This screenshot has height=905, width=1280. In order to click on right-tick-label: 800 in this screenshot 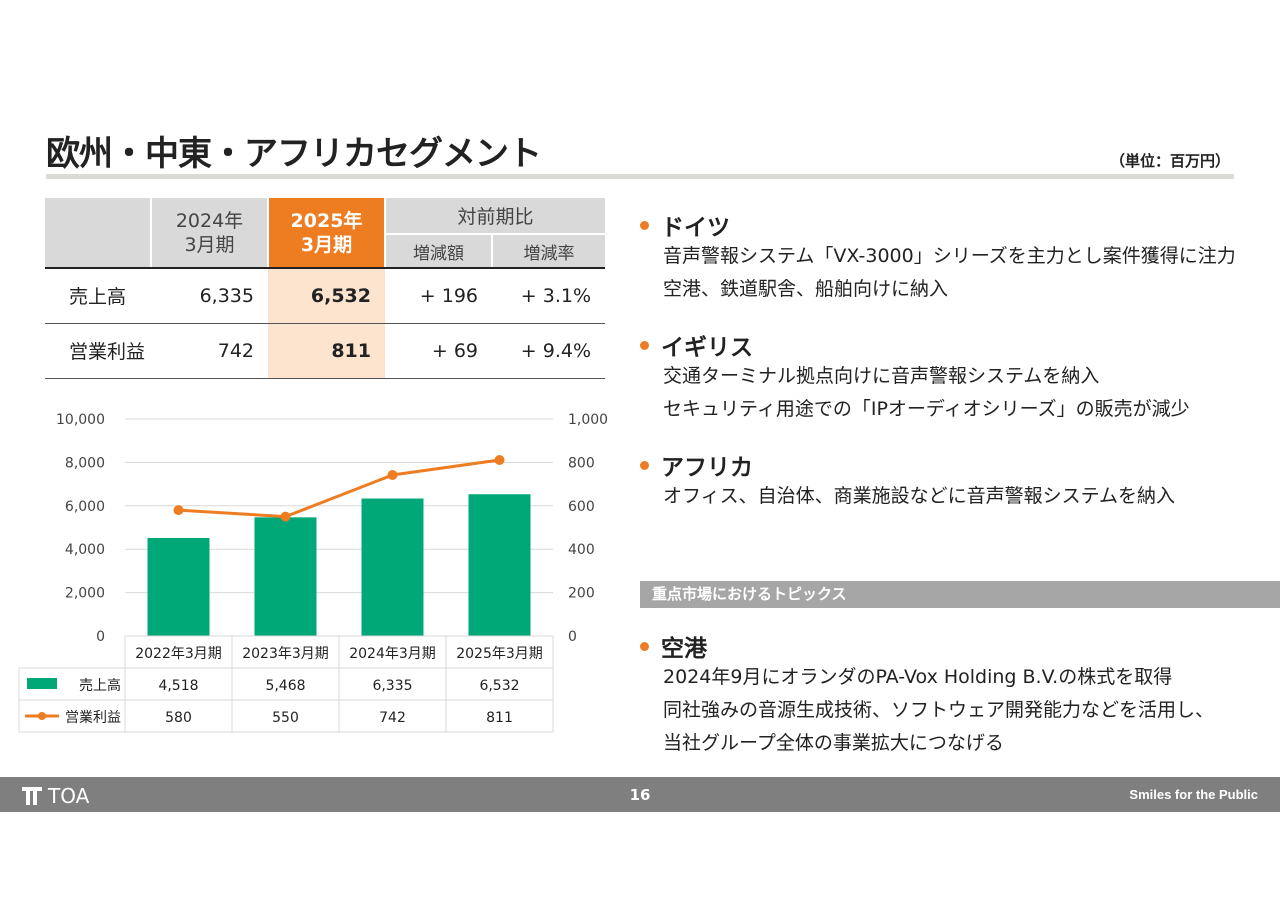, I will do `click(581, 463)`.